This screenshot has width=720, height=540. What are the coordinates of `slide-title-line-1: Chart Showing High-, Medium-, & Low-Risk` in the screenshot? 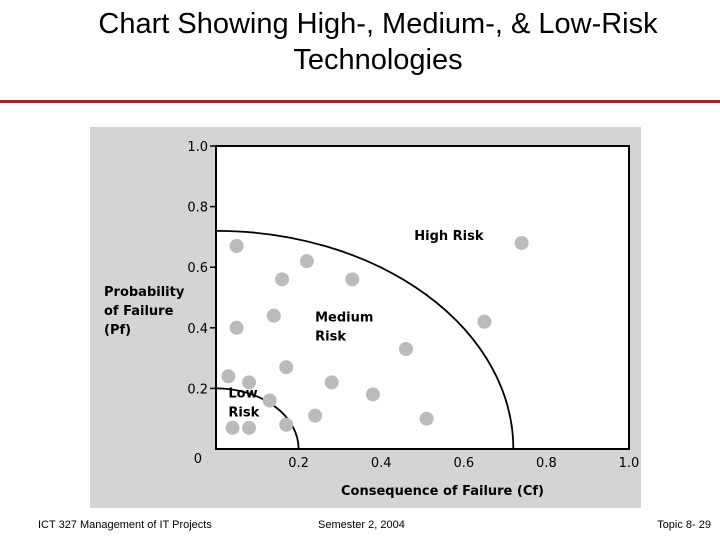 It's located at (378, 24).